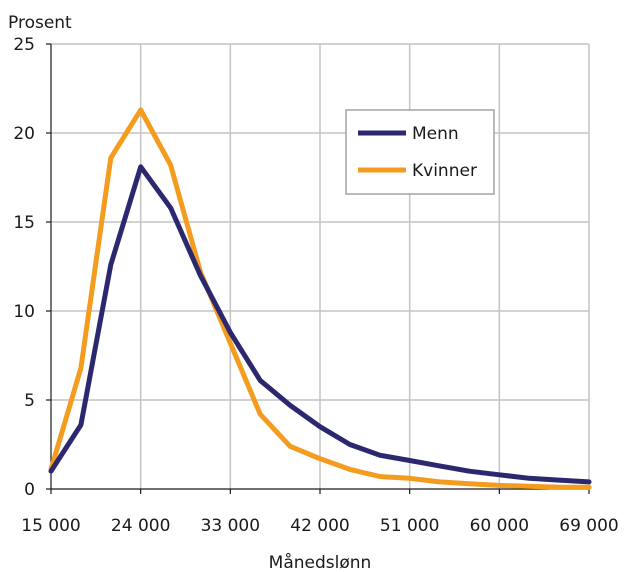 The width and height of the screenshot is (624, 572). What do you see at coordinates (40, 23) in the screenshot?
I see `y-axis-title: Prosent` at bounding box center [40, 23].